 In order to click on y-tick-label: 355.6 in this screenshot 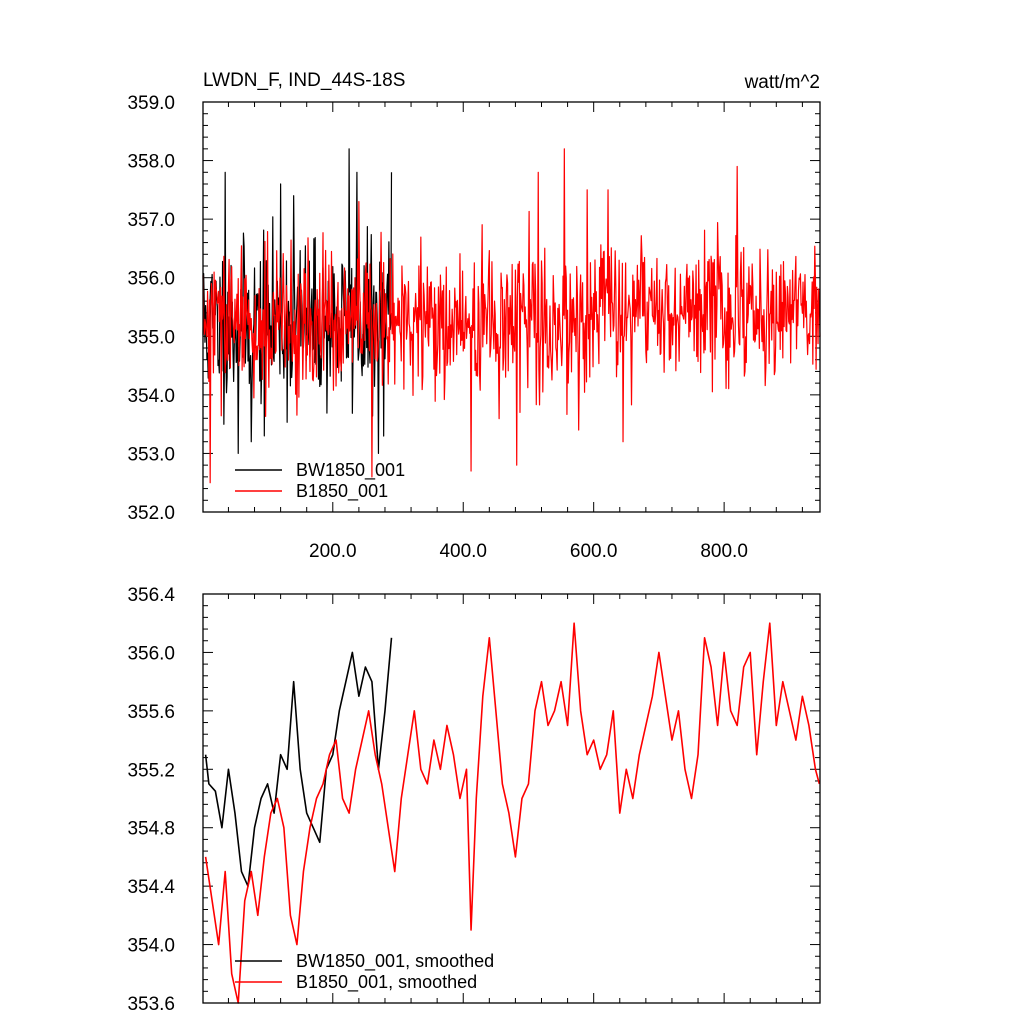, I will do `click(151, 712)`.